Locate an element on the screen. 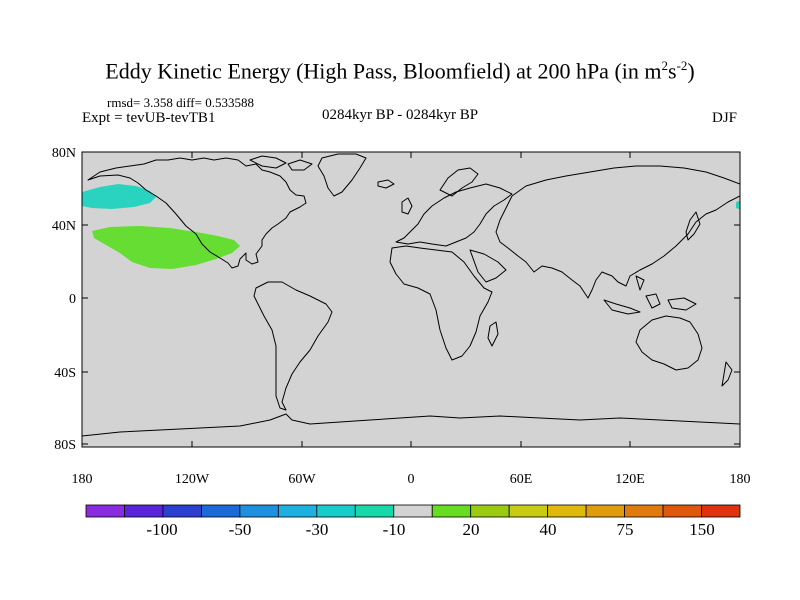 Image resolution: width=800 pixels, height=600 pixels. coast-asia is located at coordinates (617, 232).